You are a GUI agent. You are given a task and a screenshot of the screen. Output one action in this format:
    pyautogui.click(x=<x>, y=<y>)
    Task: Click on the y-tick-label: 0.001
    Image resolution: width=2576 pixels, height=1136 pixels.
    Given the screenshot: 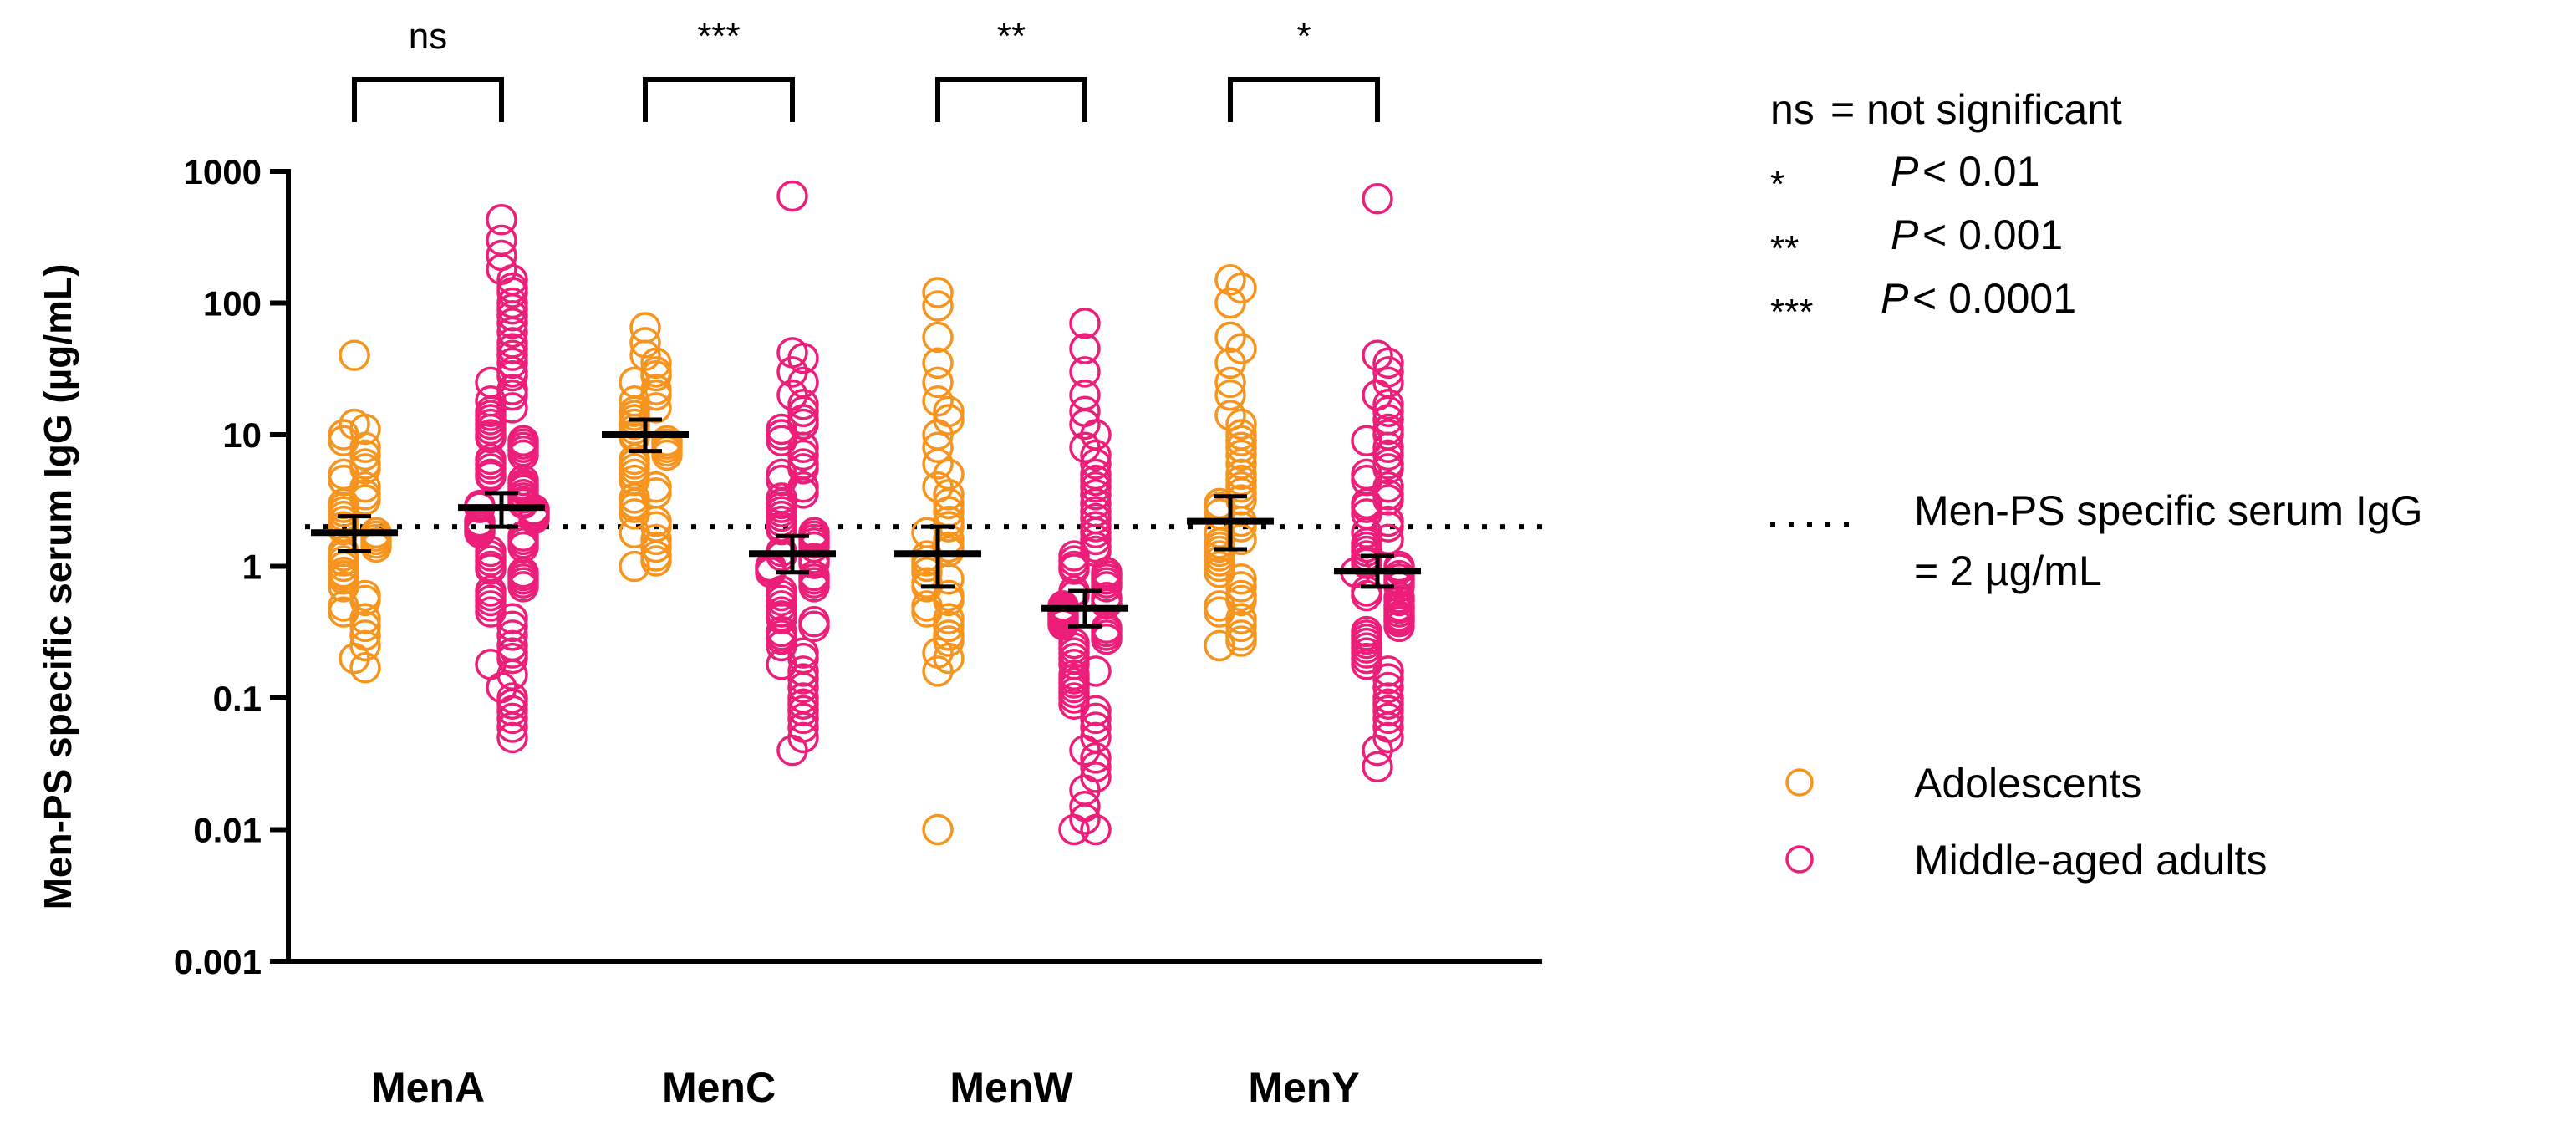 What is the action you would take?
    pyautogui.click(x=218, y=962)
    